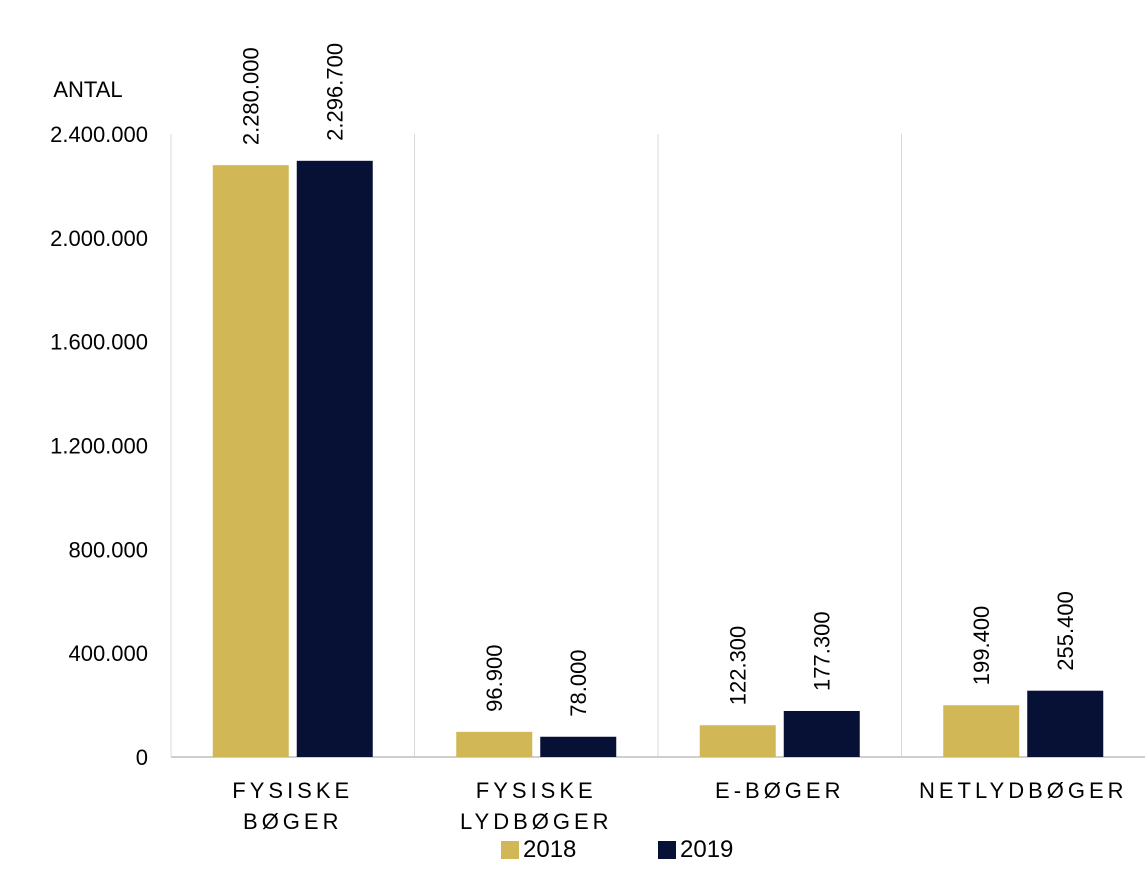  What do you see at coordinates (510, 850) in the screenshot?
I see `legend-swatch-2018` at bounding box center [510, 850].